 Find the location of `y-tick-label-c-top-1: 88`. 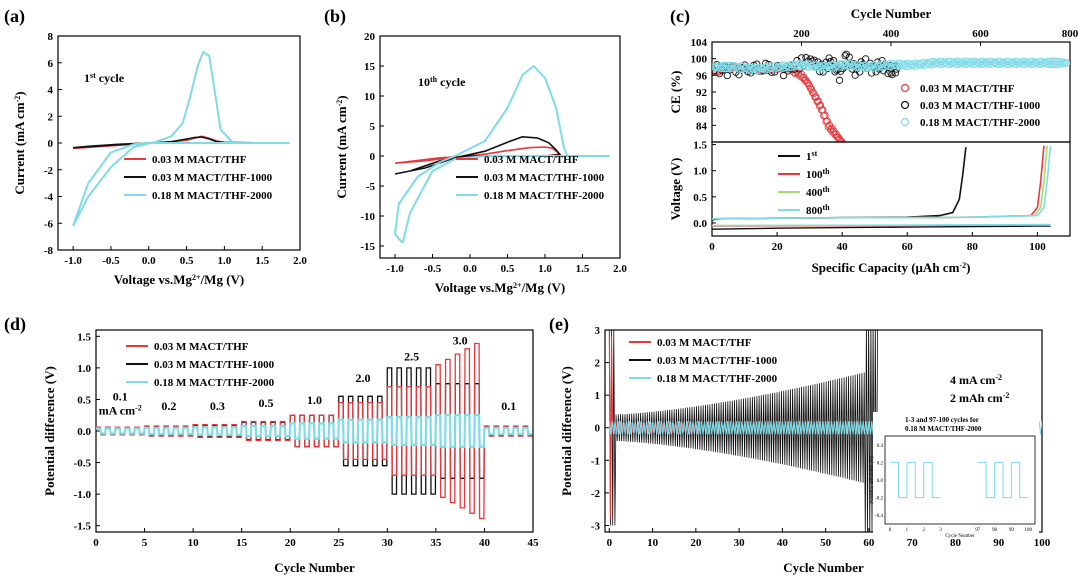

y-tick-label-c-top-1: 88 is located at coordinates (702, 110).